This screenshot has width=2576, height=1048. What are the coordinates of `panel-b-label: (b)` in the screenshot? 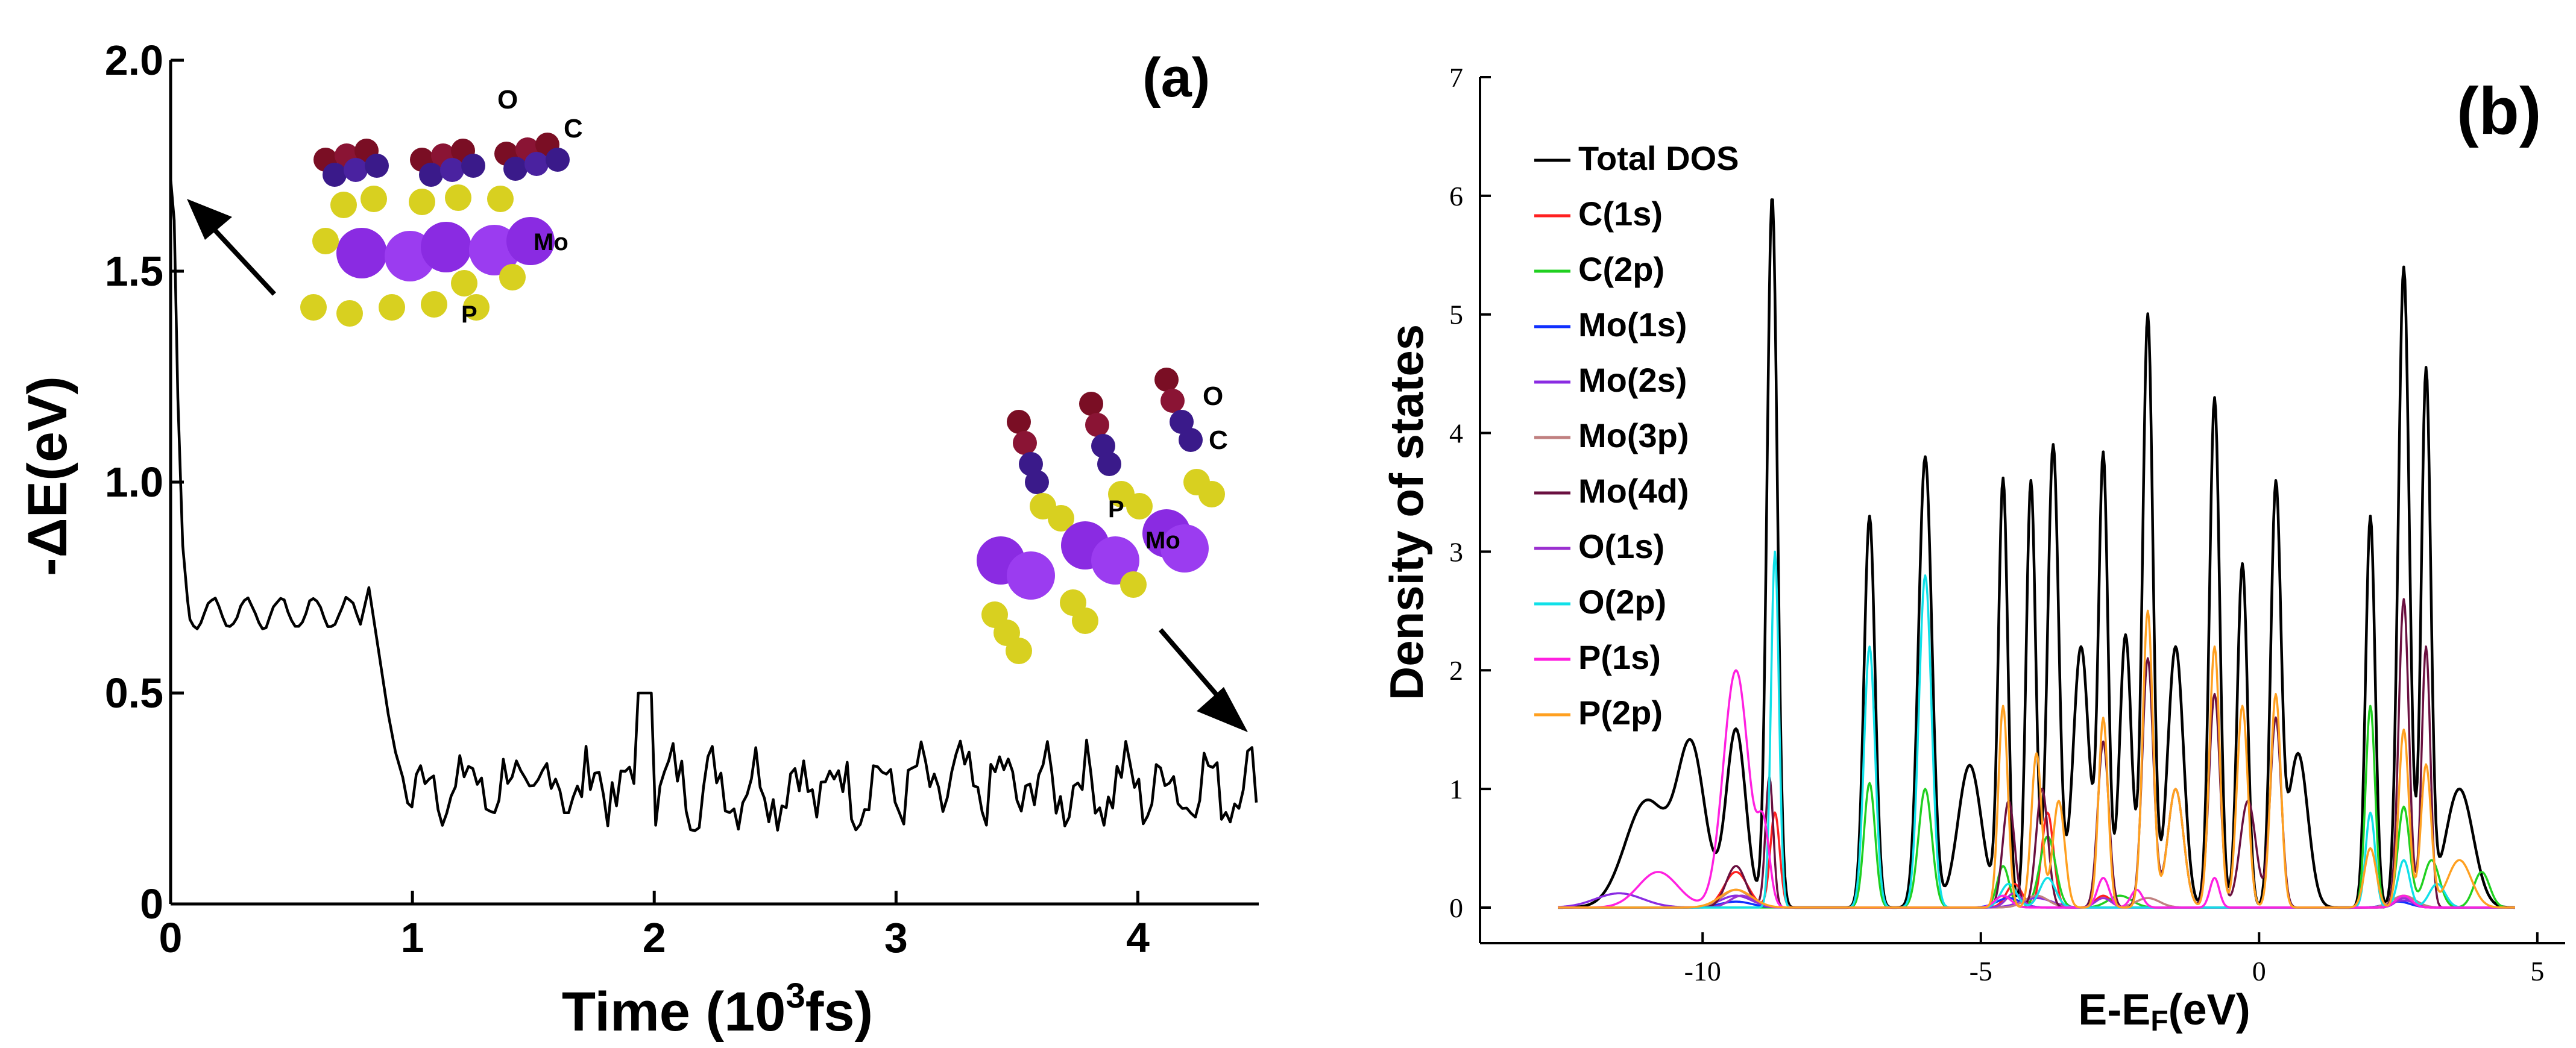 It's located at (2499, 111).